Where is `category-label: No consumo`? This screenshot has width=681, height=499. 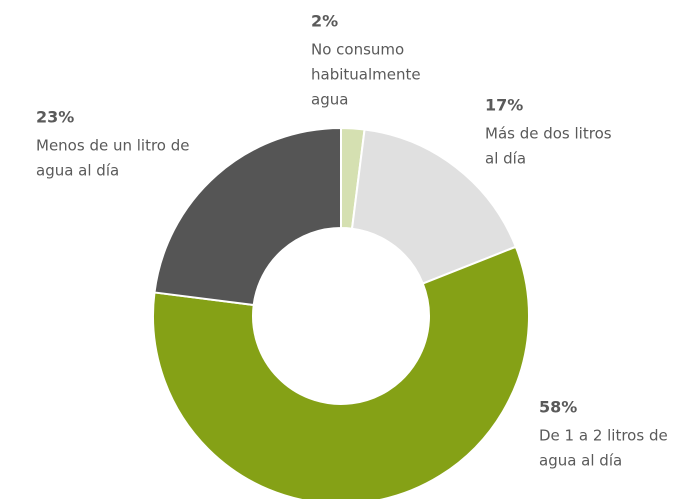 category-label: No consumo is located at coordinates (357, 50).